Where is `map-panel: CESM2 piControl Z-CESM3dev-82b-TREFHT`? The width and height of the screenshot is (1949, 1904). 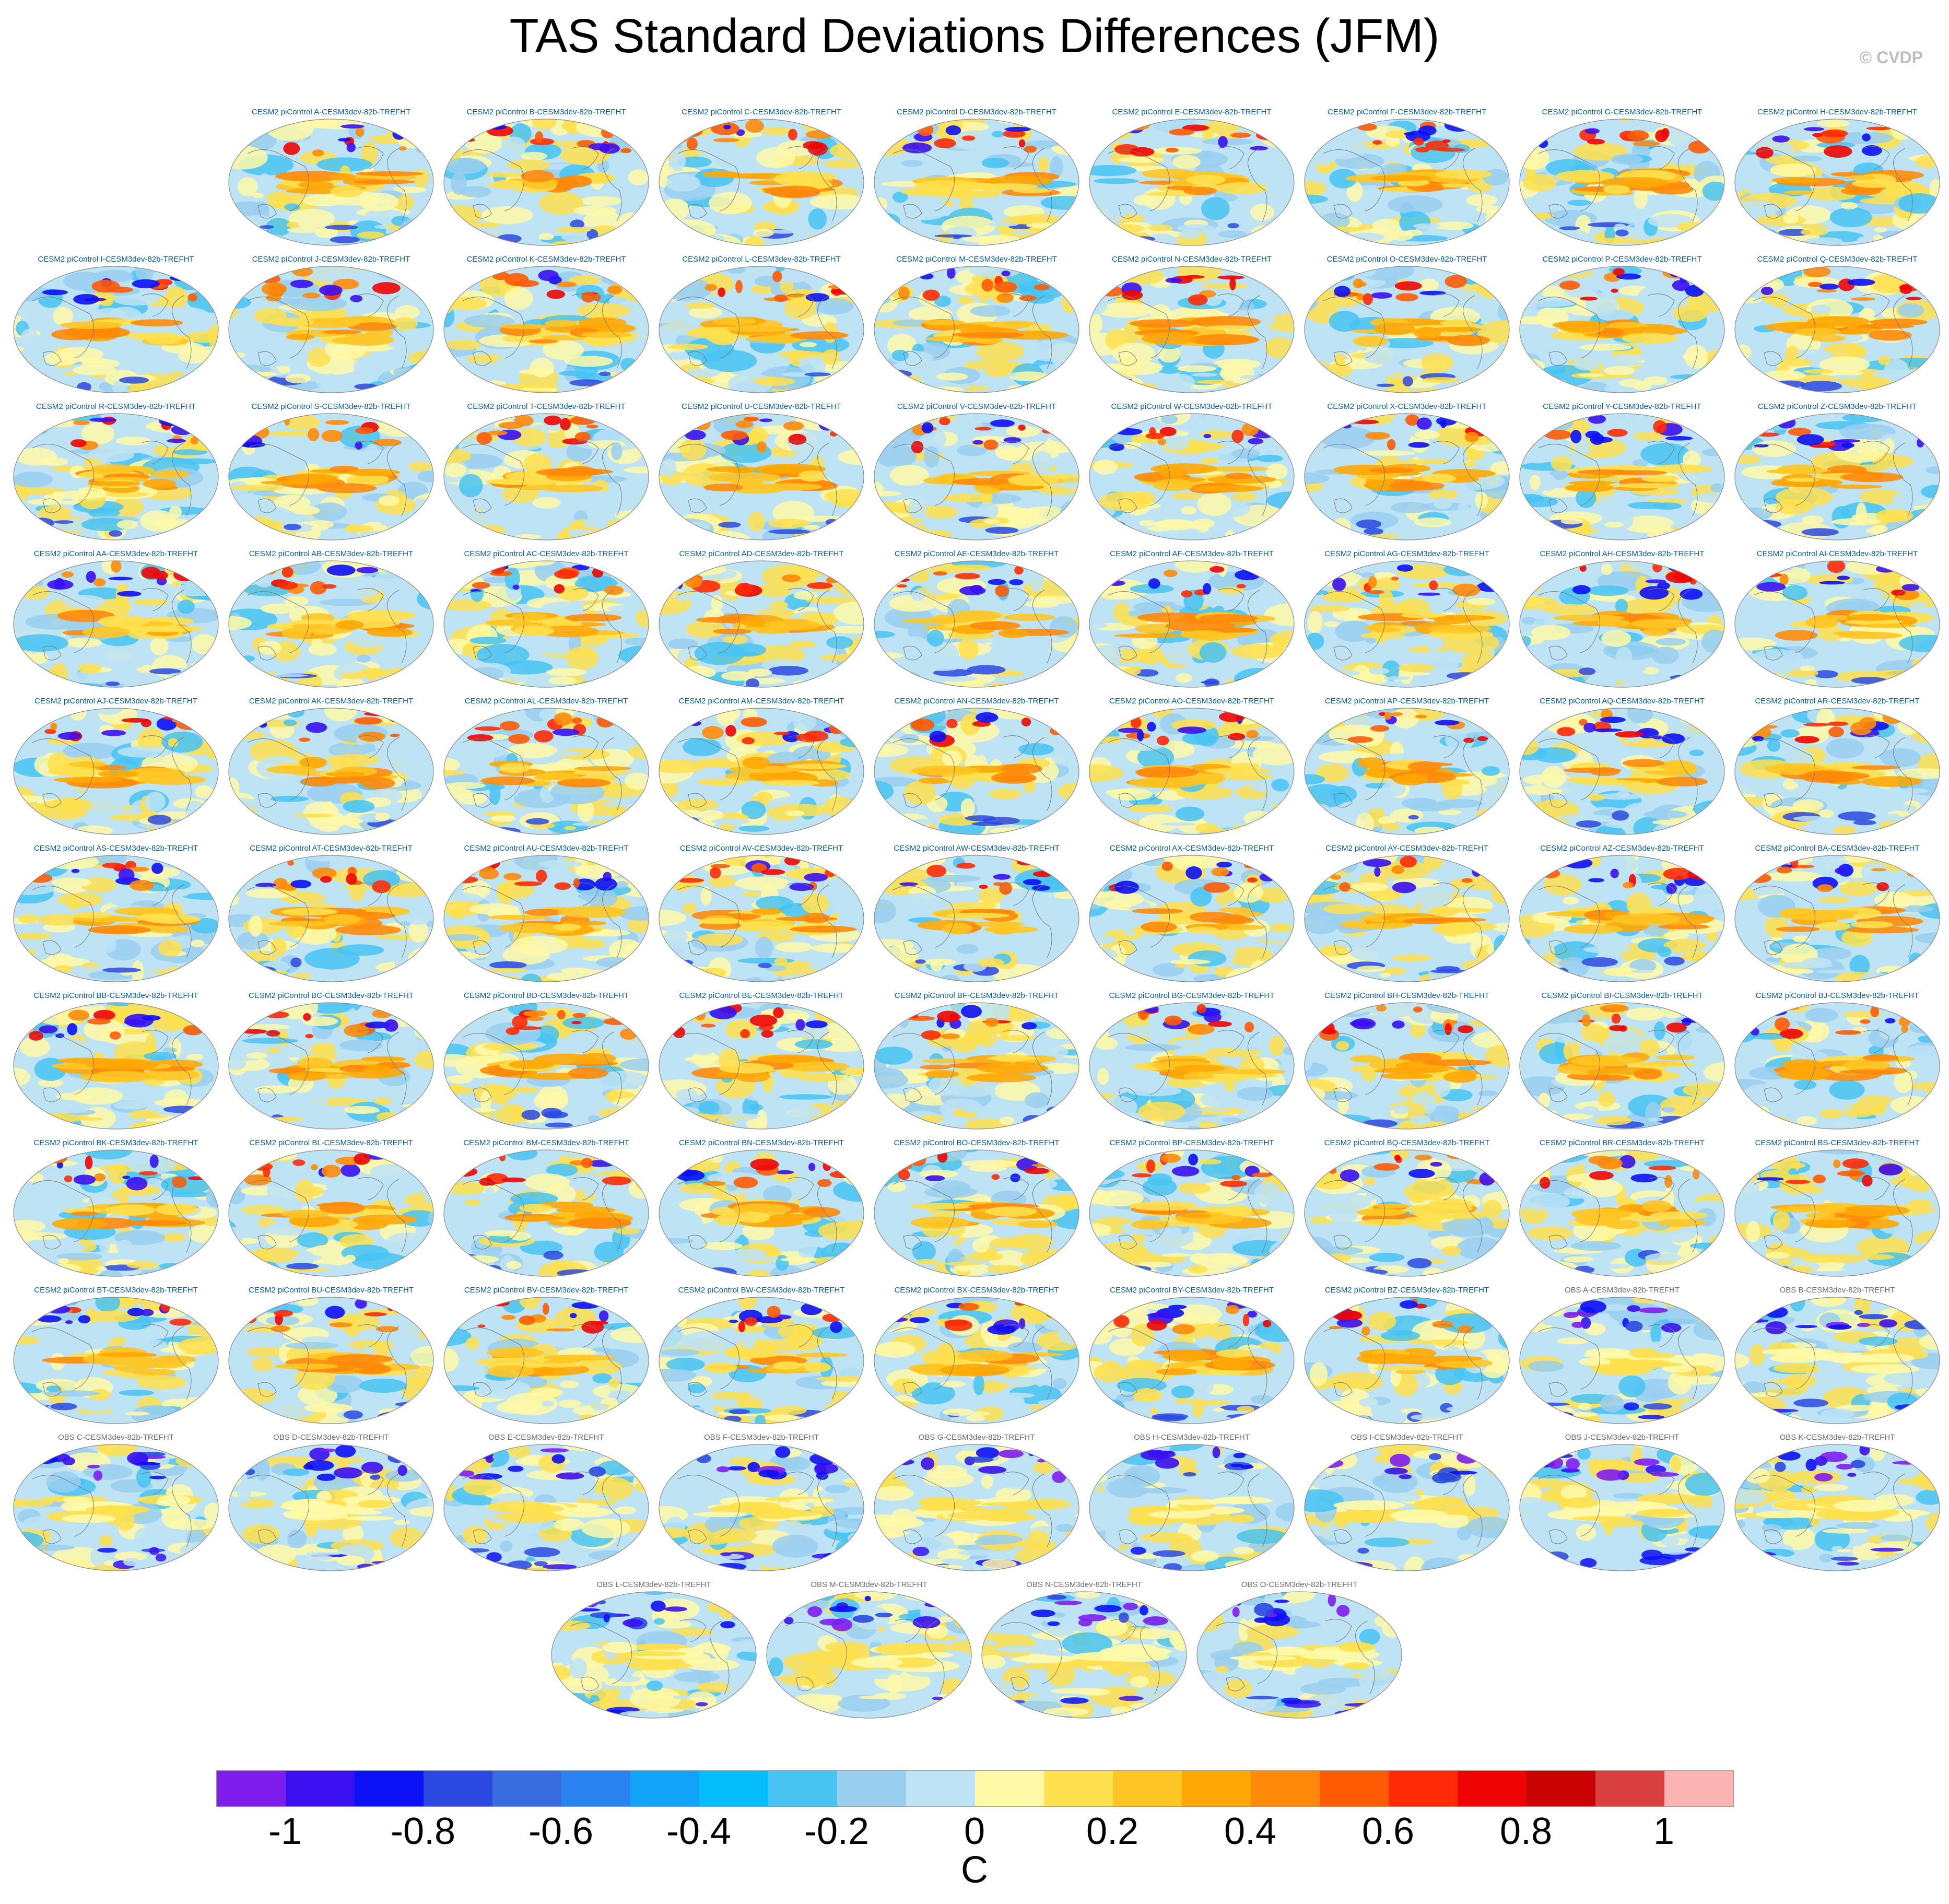 map-panel: CESM2 piControl Z-CESM3dev-82b-TREFHT is located at coordinates (1837, 472).